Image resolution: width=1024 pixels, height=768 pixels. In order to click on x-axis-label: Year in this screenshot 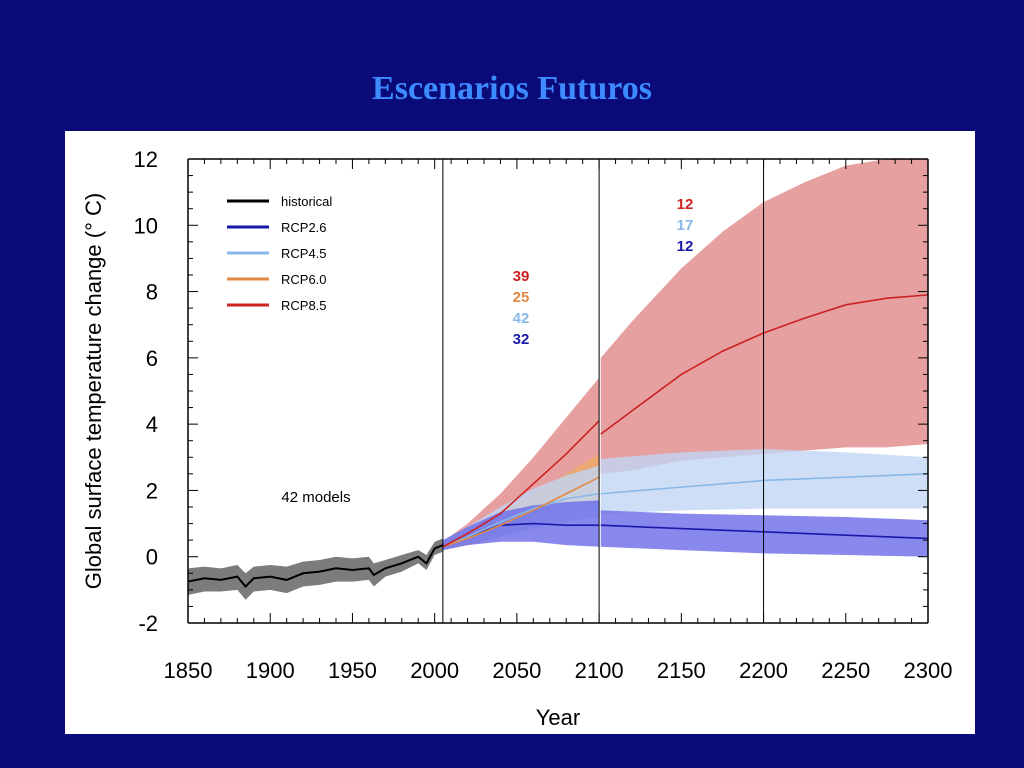, I will do `click(558, 717)`.